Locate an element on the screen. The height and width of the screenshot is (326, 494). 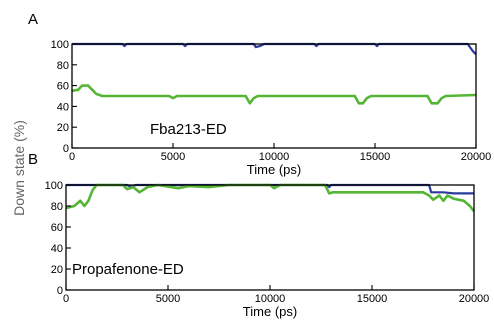
series-line-blue is located at coordinates (274, 49).